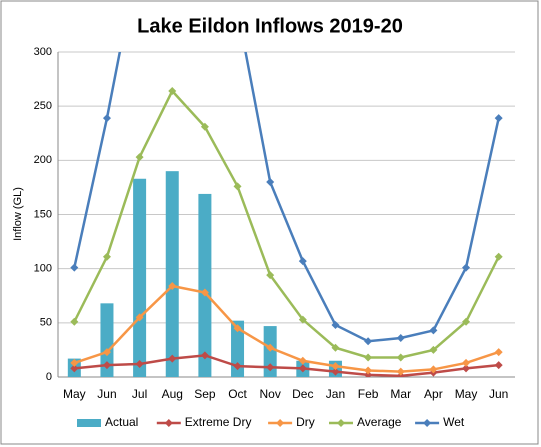 Image resolution: width=541 pixels, height=447 pixels. What do you see at coordinates (270, 394) in the screenshot?
I see `x-tick-label: Nov` at bounding box center [270, 394].